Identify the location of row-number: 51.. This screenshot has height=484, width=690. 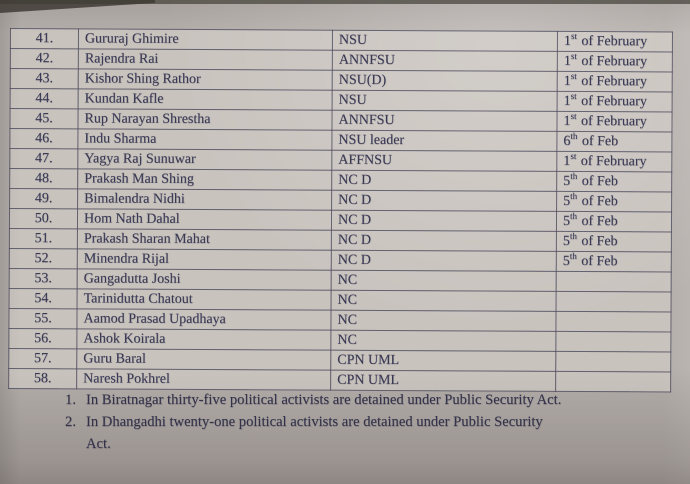
(43, 238).